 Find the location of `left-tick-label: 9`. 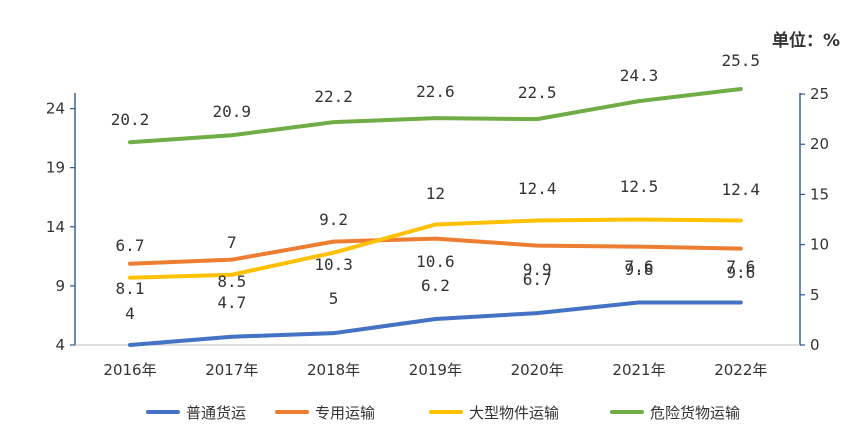

left-tick-label: 9 is located at coordinates (60, 286).